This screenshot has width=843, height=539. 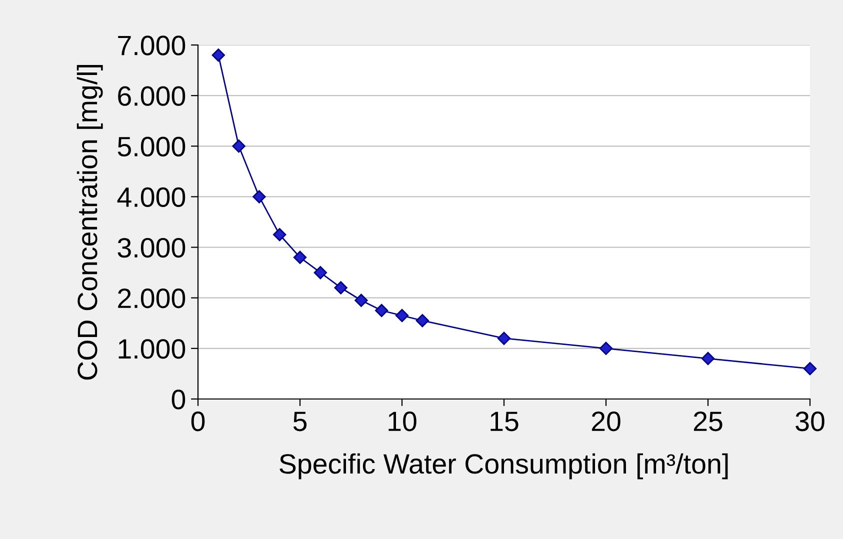 What do you see at coordinates (810, 422) in the screenshot?
I see `x-tick-label: 30` at bounding box center [810, 422].